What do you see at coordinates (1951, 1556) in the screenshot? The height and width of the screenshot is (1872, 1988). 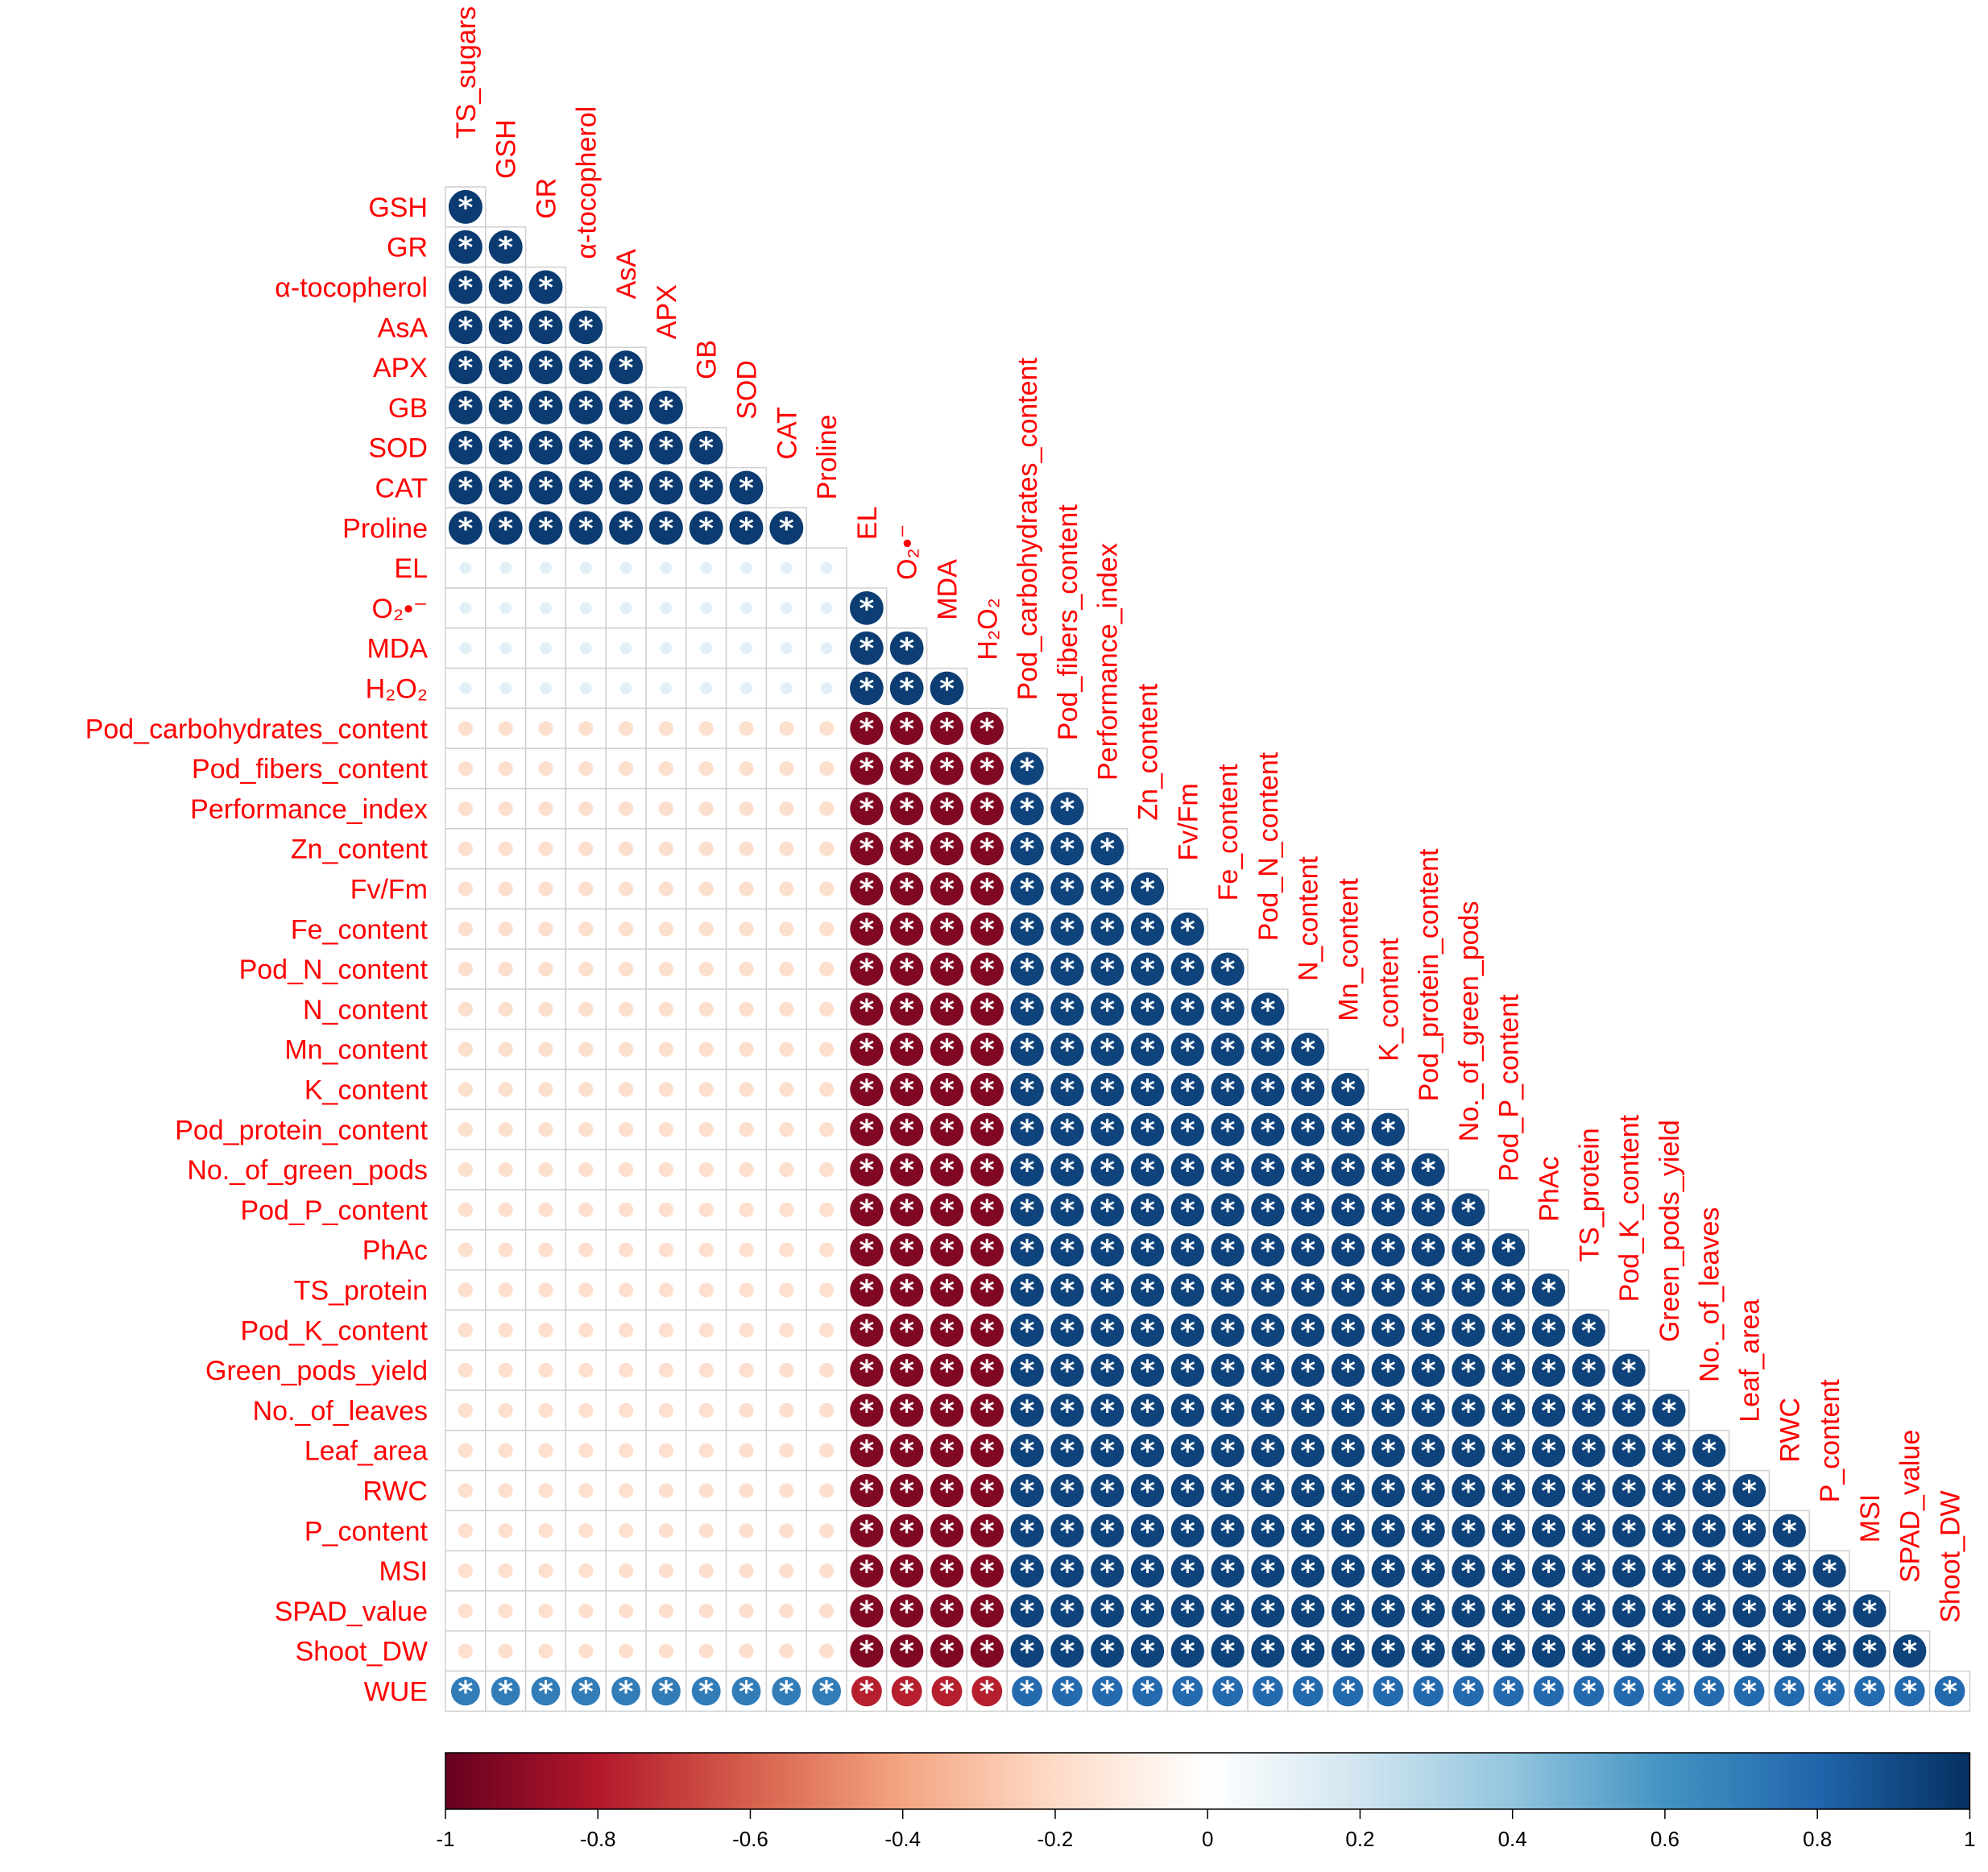 I see `column-label: Shoot_DW` at bounding box center [1951, 1556].